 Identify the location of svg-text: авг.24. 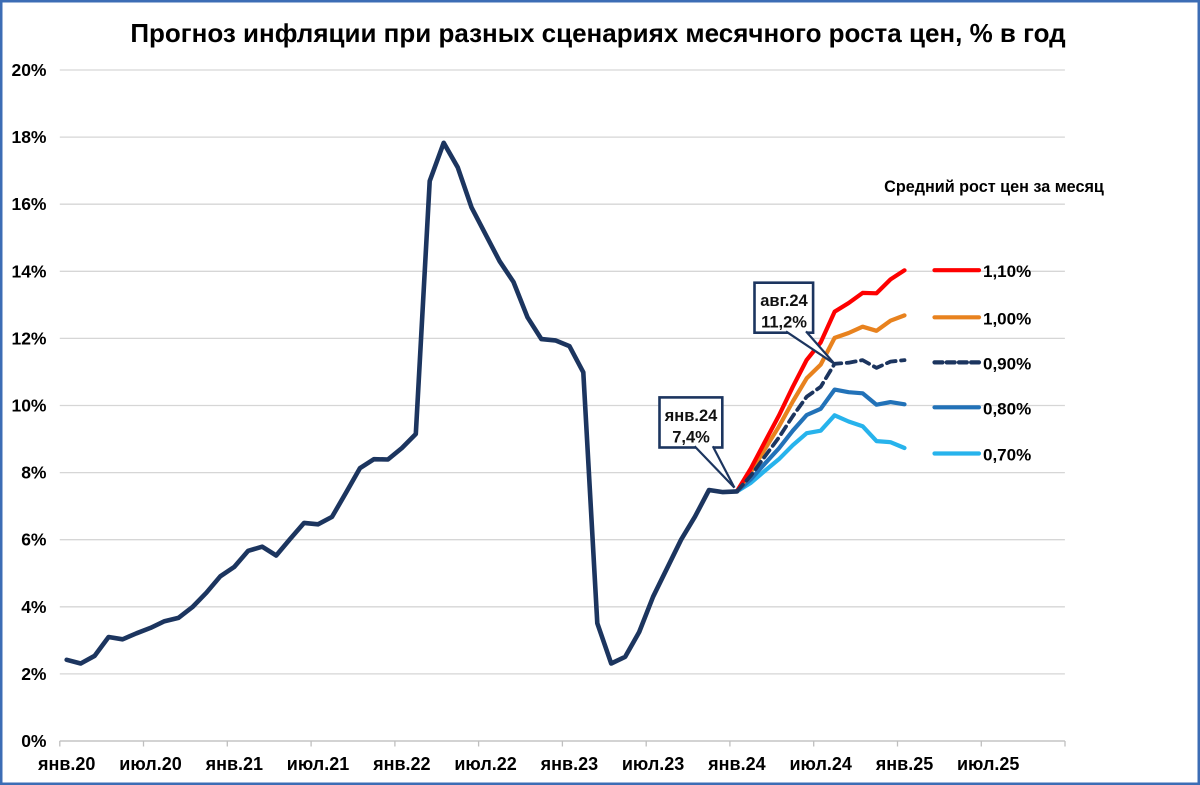
(784, 301).